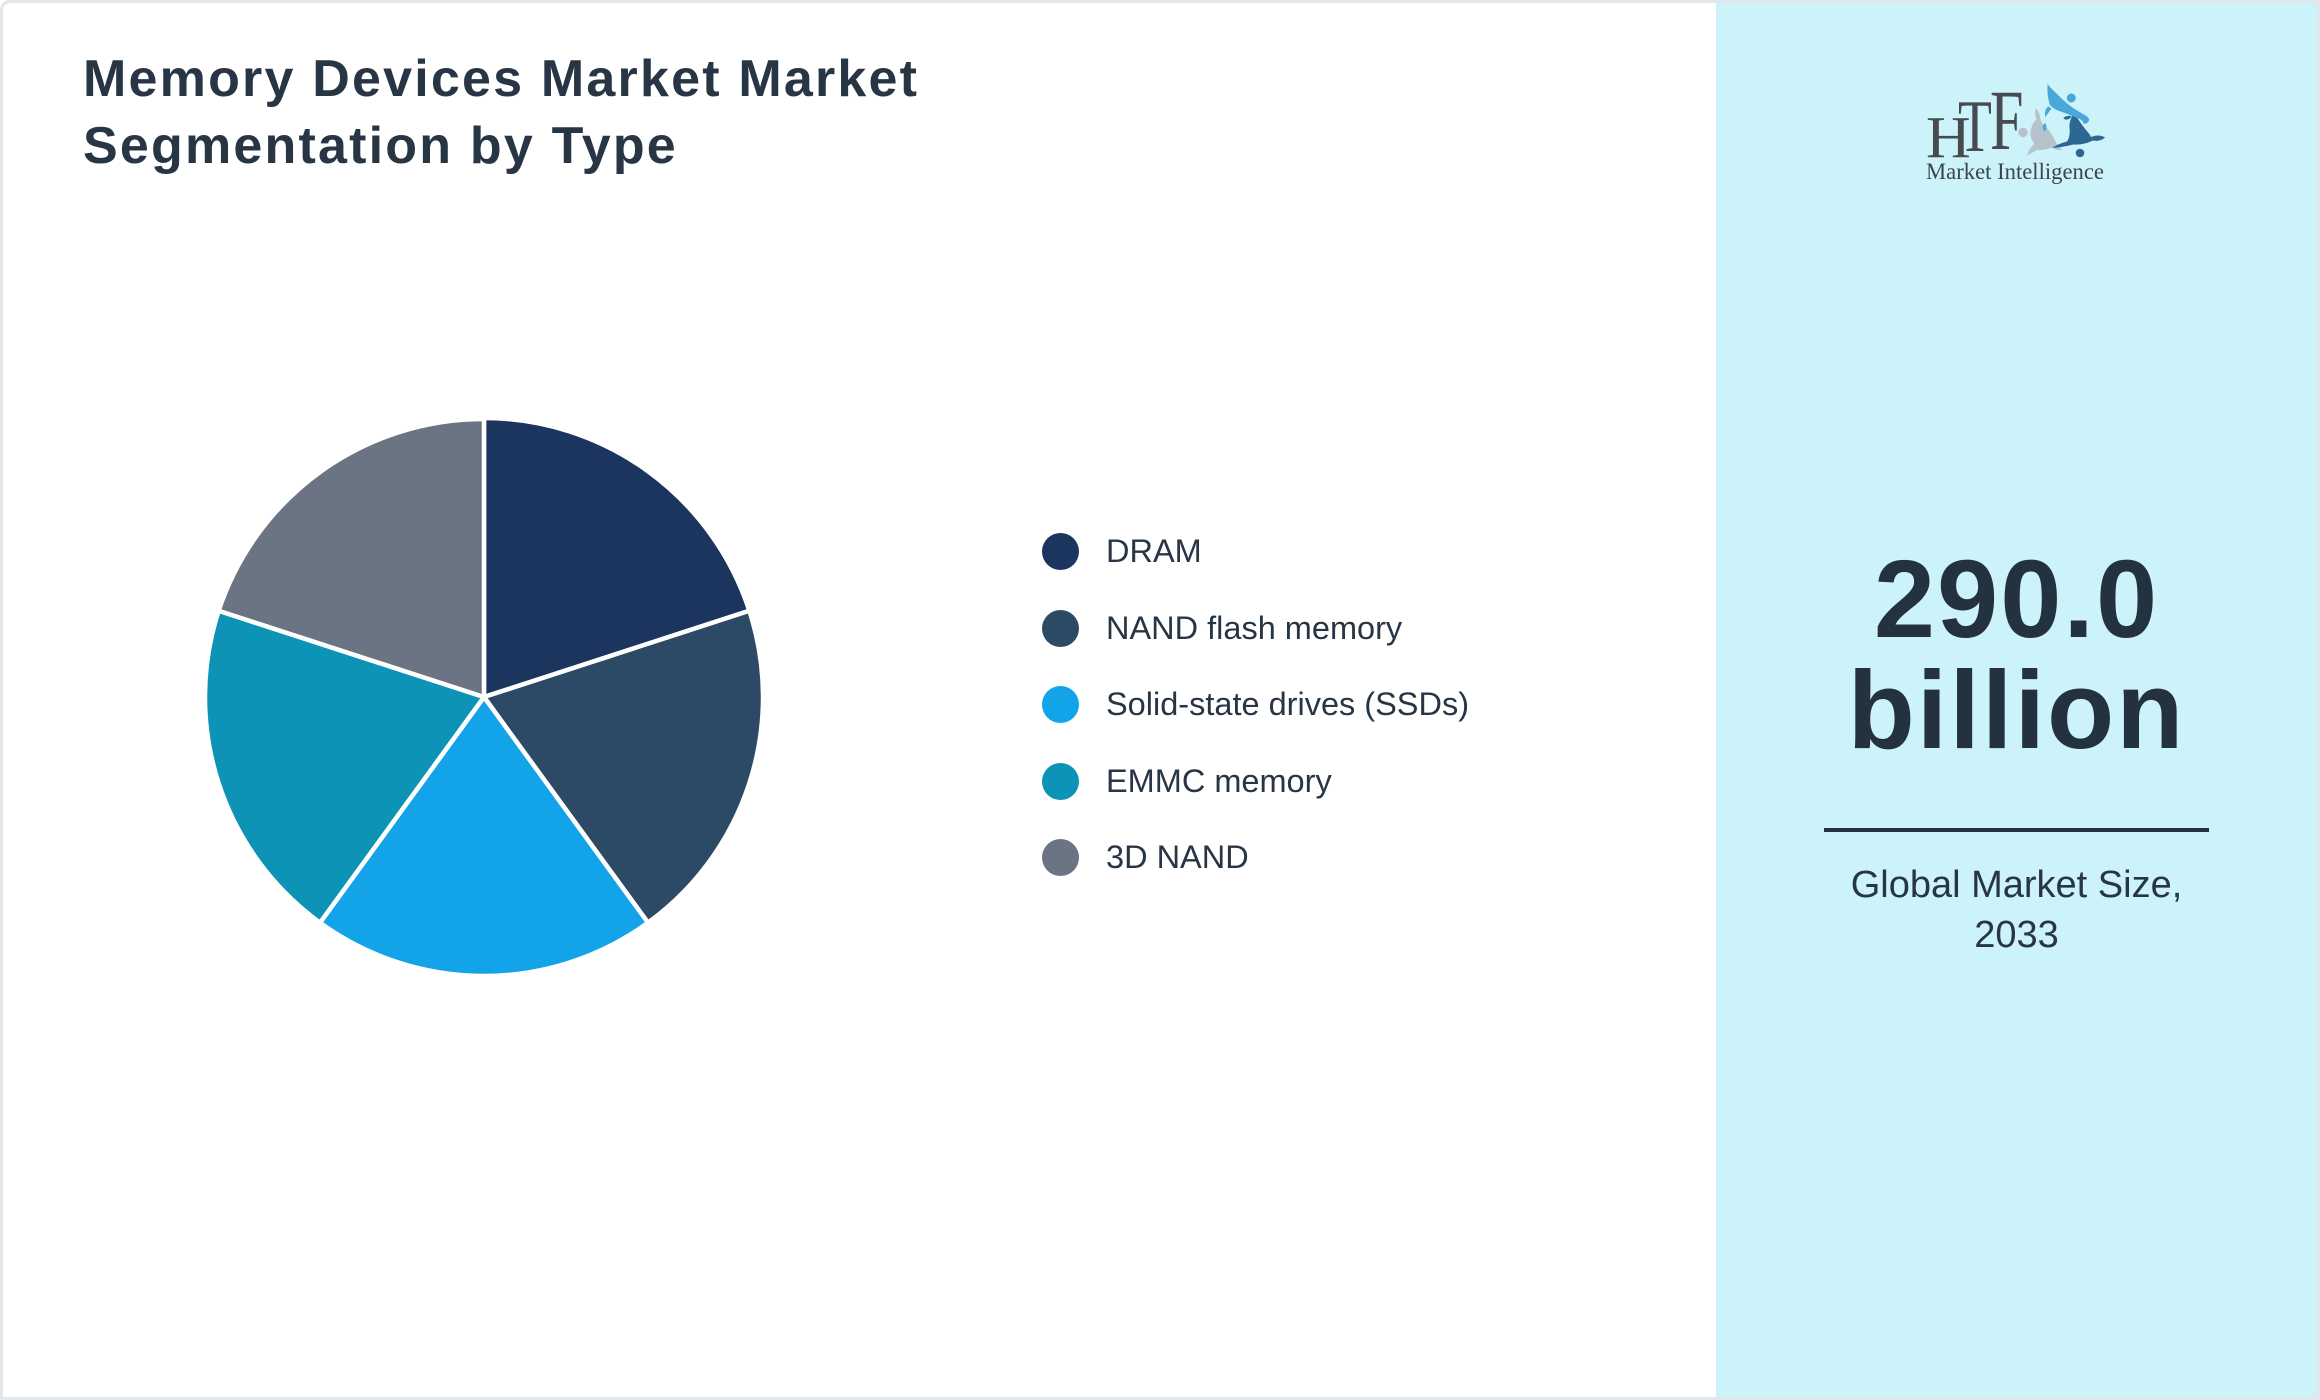  I want to click on svg-text: T, so click(1975, 127).